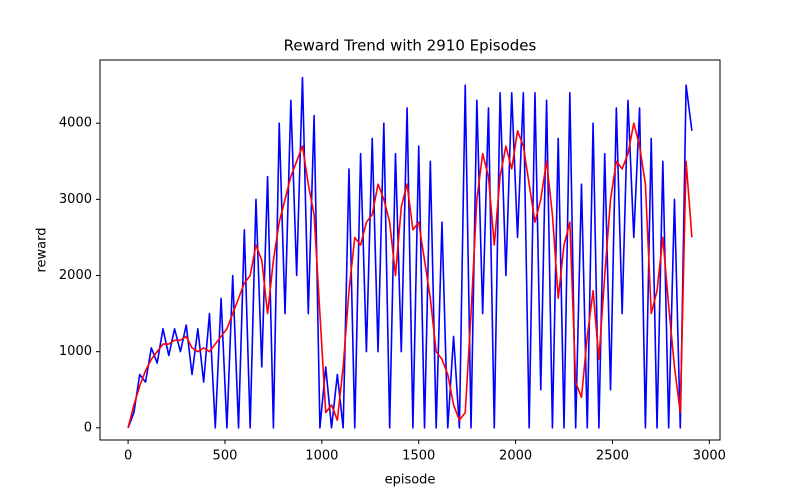 The image size is (800, 500). Describe the element at coordinates (128, 456) in the screenshot. I see `x-tick-label: 0` at that location.